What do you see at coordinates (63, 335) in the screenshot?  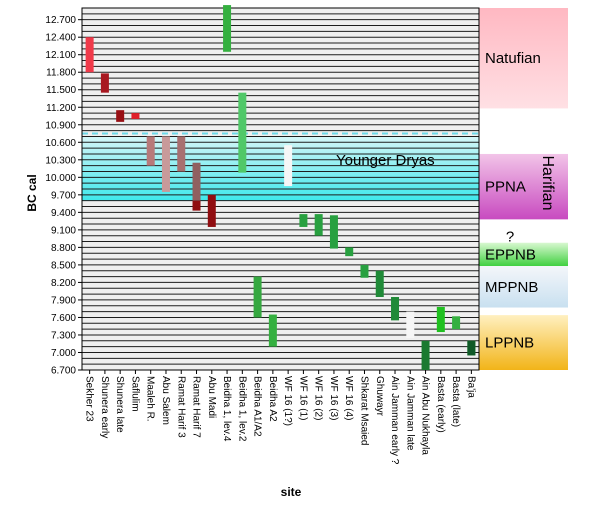 I see `y-tick-label: 7.300` at bounding box center [63, 335].